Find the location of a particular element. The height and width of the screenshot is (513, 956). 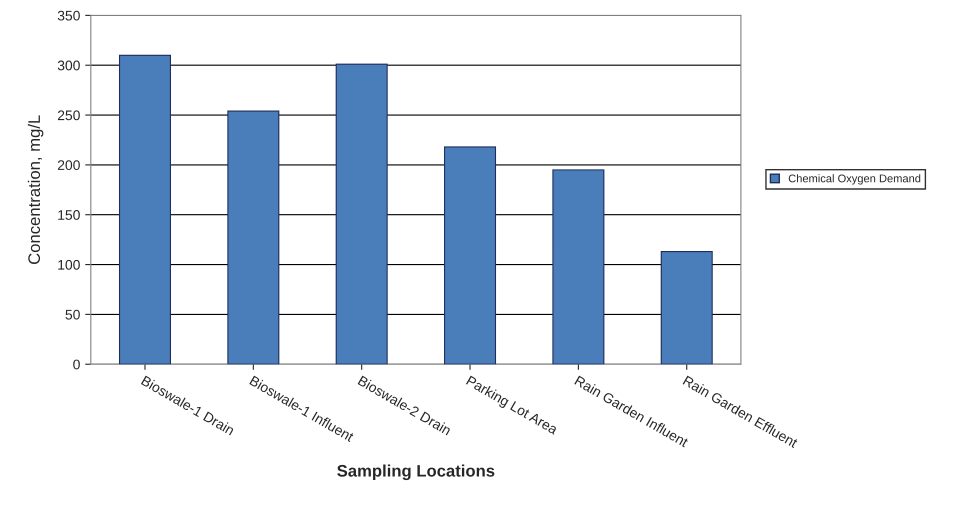

y-tick-label: 250 is located at coordinates (69, 115).